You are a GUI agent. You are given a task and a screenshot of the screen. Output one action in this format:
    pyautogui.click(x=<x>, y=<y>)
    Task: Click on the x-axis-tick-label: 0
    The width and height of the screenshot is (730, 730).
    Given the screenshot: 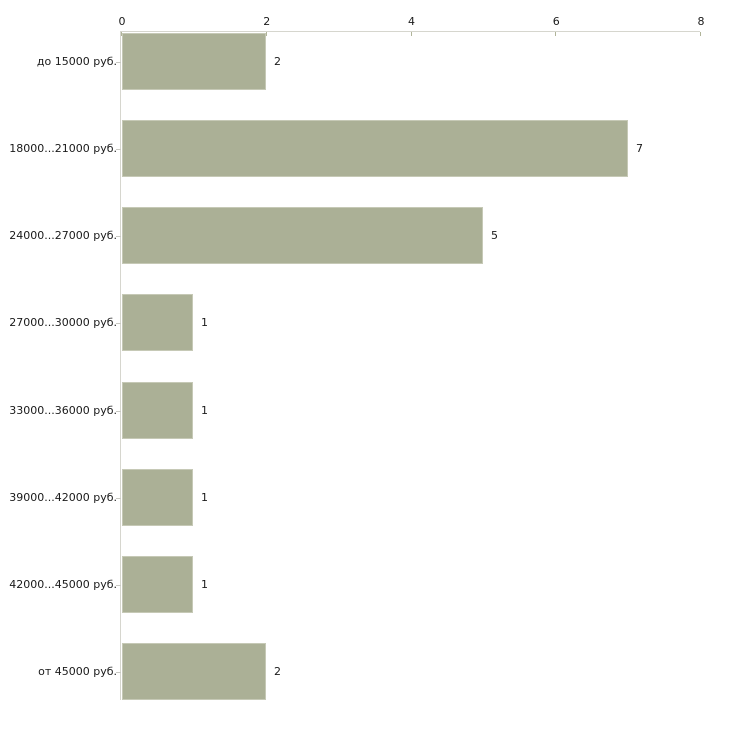 What is the action you would take?
    pyautogui.click(x=122, y=21)
    